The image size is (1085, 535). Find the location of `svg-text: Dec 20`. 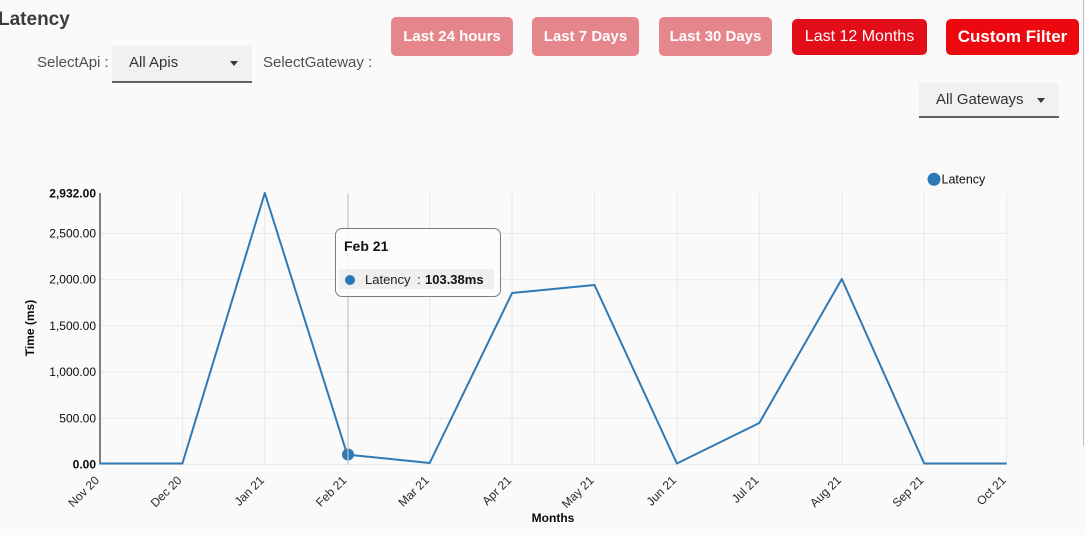

svg-text: Dec 20 is located at coordinates (166, 491).